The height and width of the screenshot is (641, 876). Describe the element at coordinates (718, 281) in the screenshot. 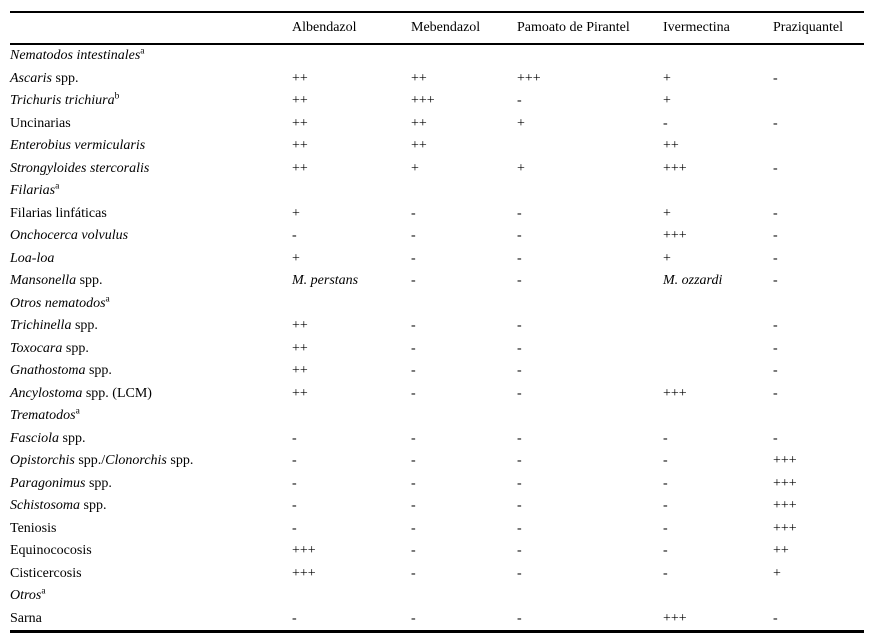

I see `cell-value: M. ozzardi` at that location.